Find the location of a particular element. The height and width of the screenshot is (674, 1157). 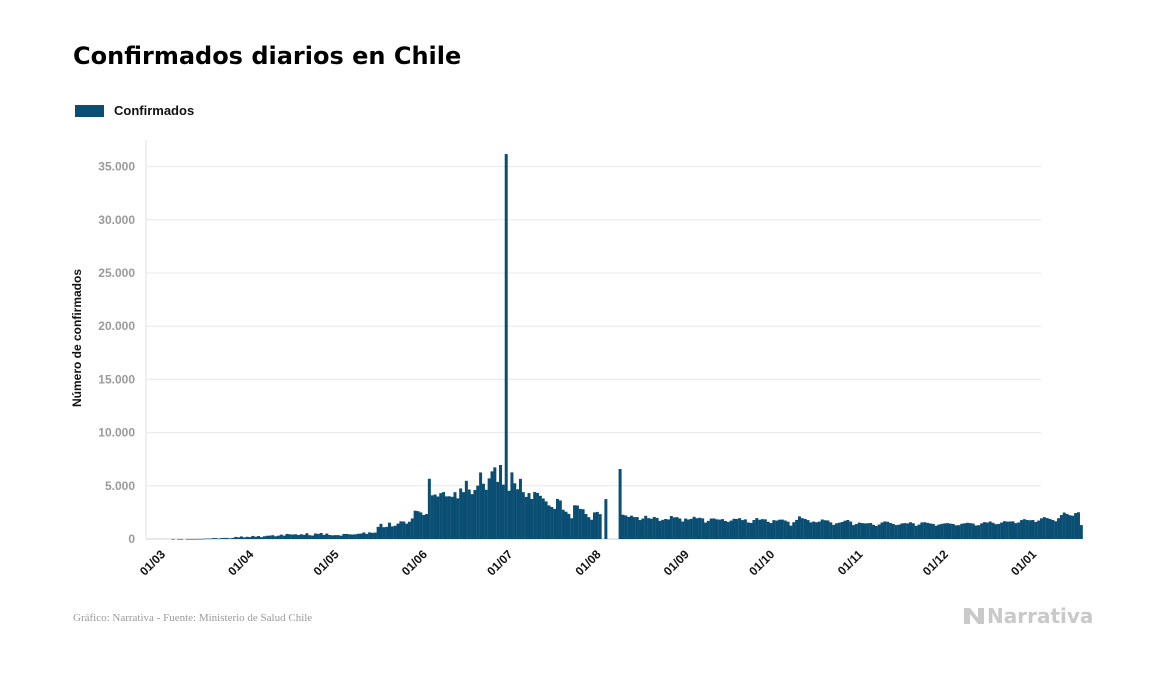

y-tick-label: 0 is located at coordinates (131, 539).